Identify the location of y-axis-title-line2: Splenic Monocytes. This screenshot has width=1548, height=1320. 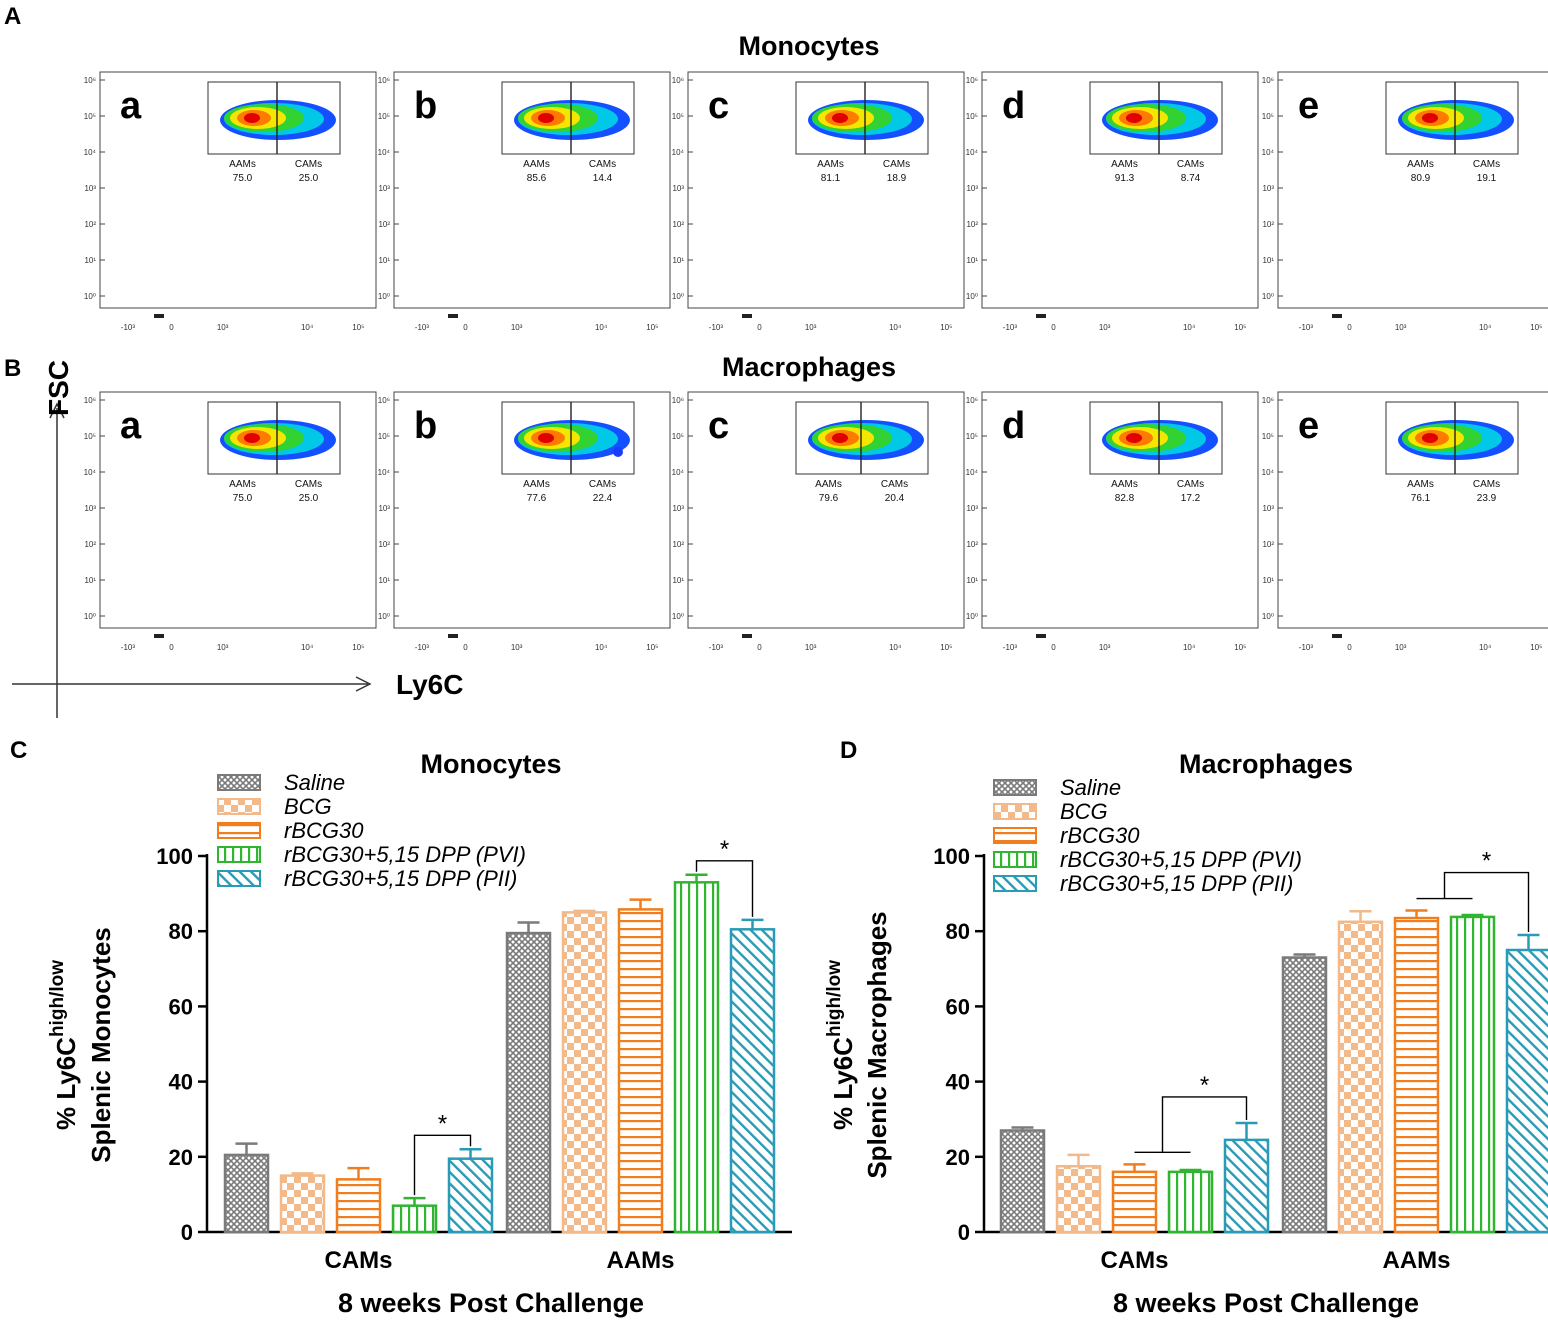
(101, 1045).